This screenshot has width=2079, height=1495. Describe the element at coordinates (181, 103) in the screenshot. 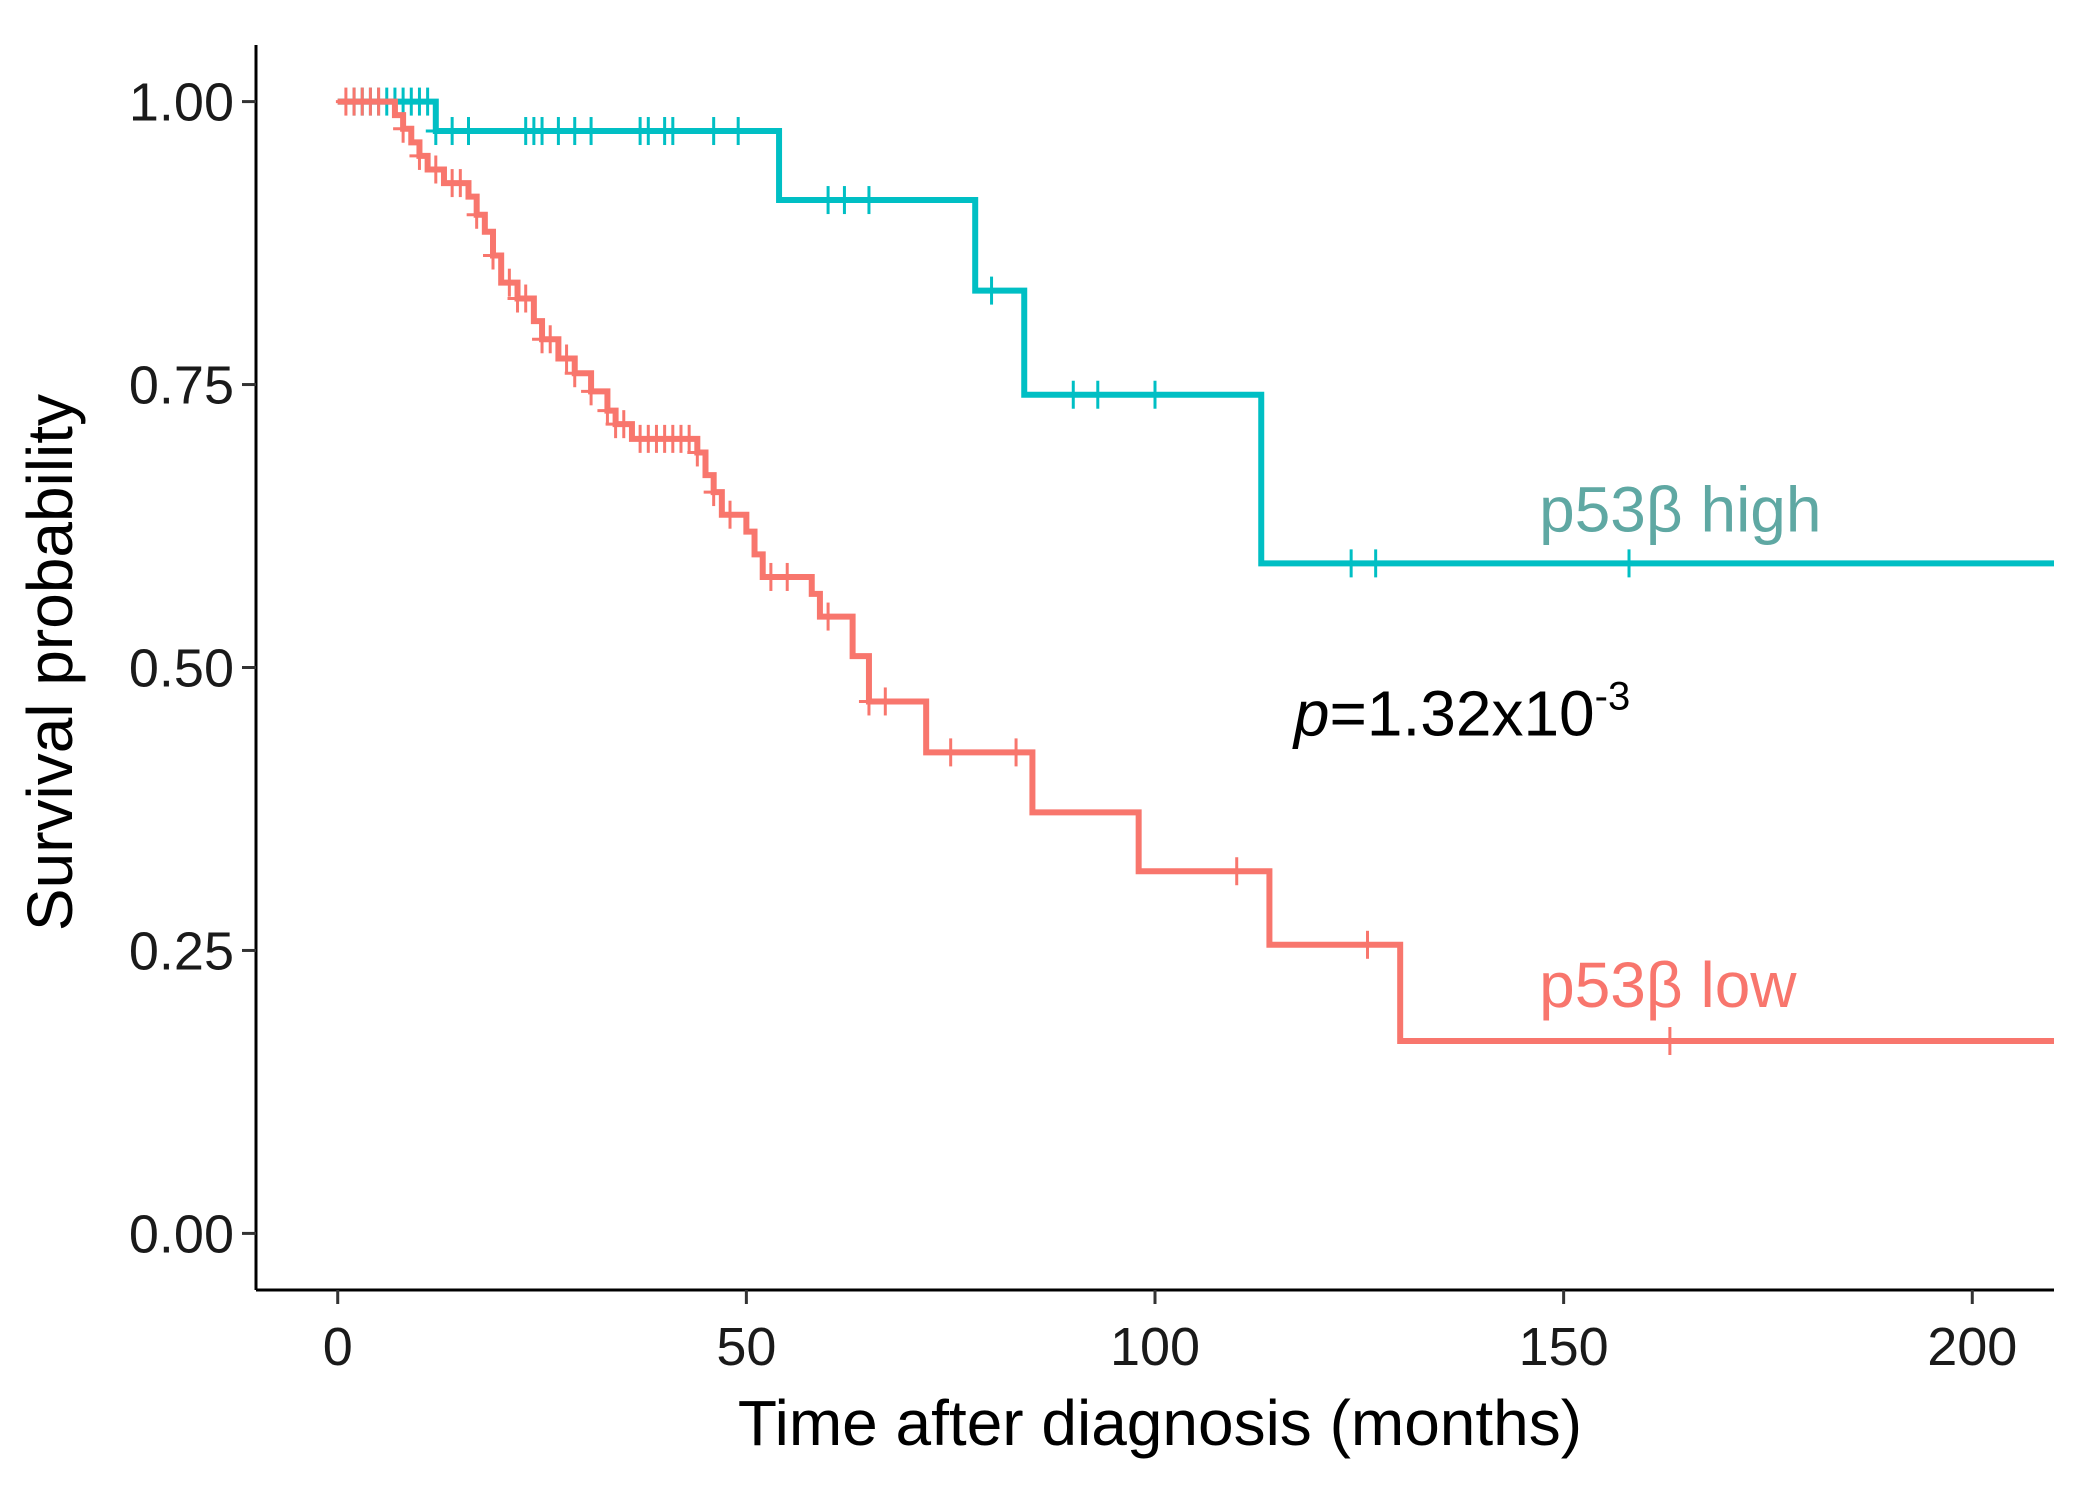

I see `y-tick-label: 1.00` at that location.